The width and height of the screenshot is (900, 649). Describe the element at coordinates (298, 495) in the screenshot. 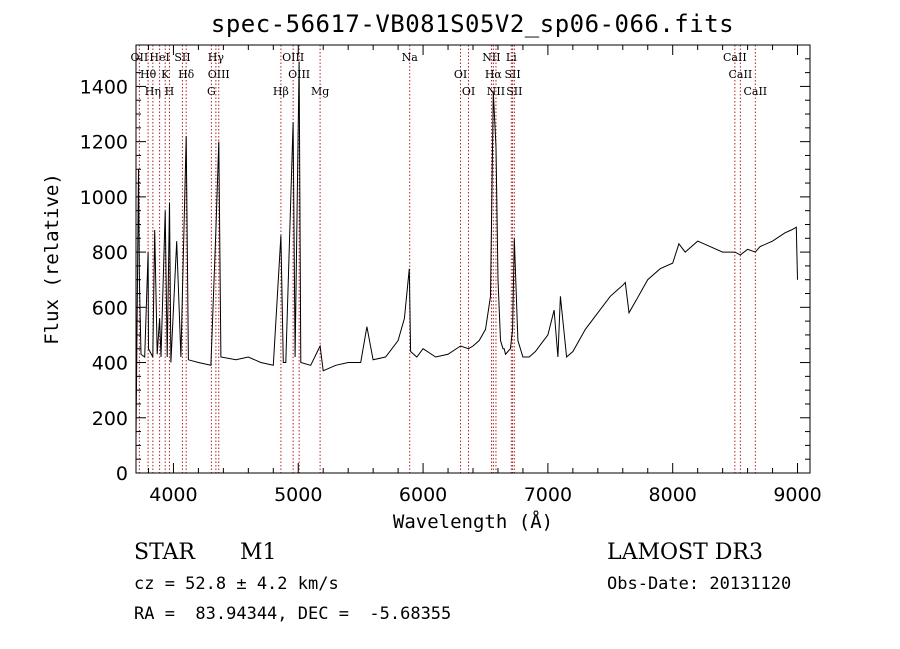

I see `x-tick-label-1: 5000` at that location.